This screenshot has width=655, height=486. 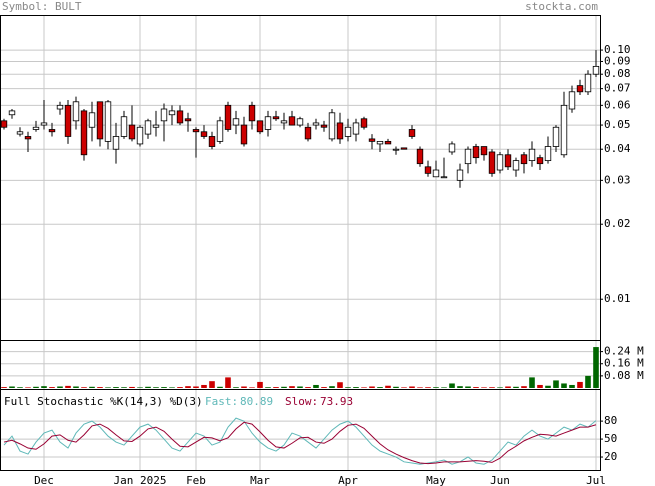 I want to click on slow-value: 73.93, so click(x=336, y=401).